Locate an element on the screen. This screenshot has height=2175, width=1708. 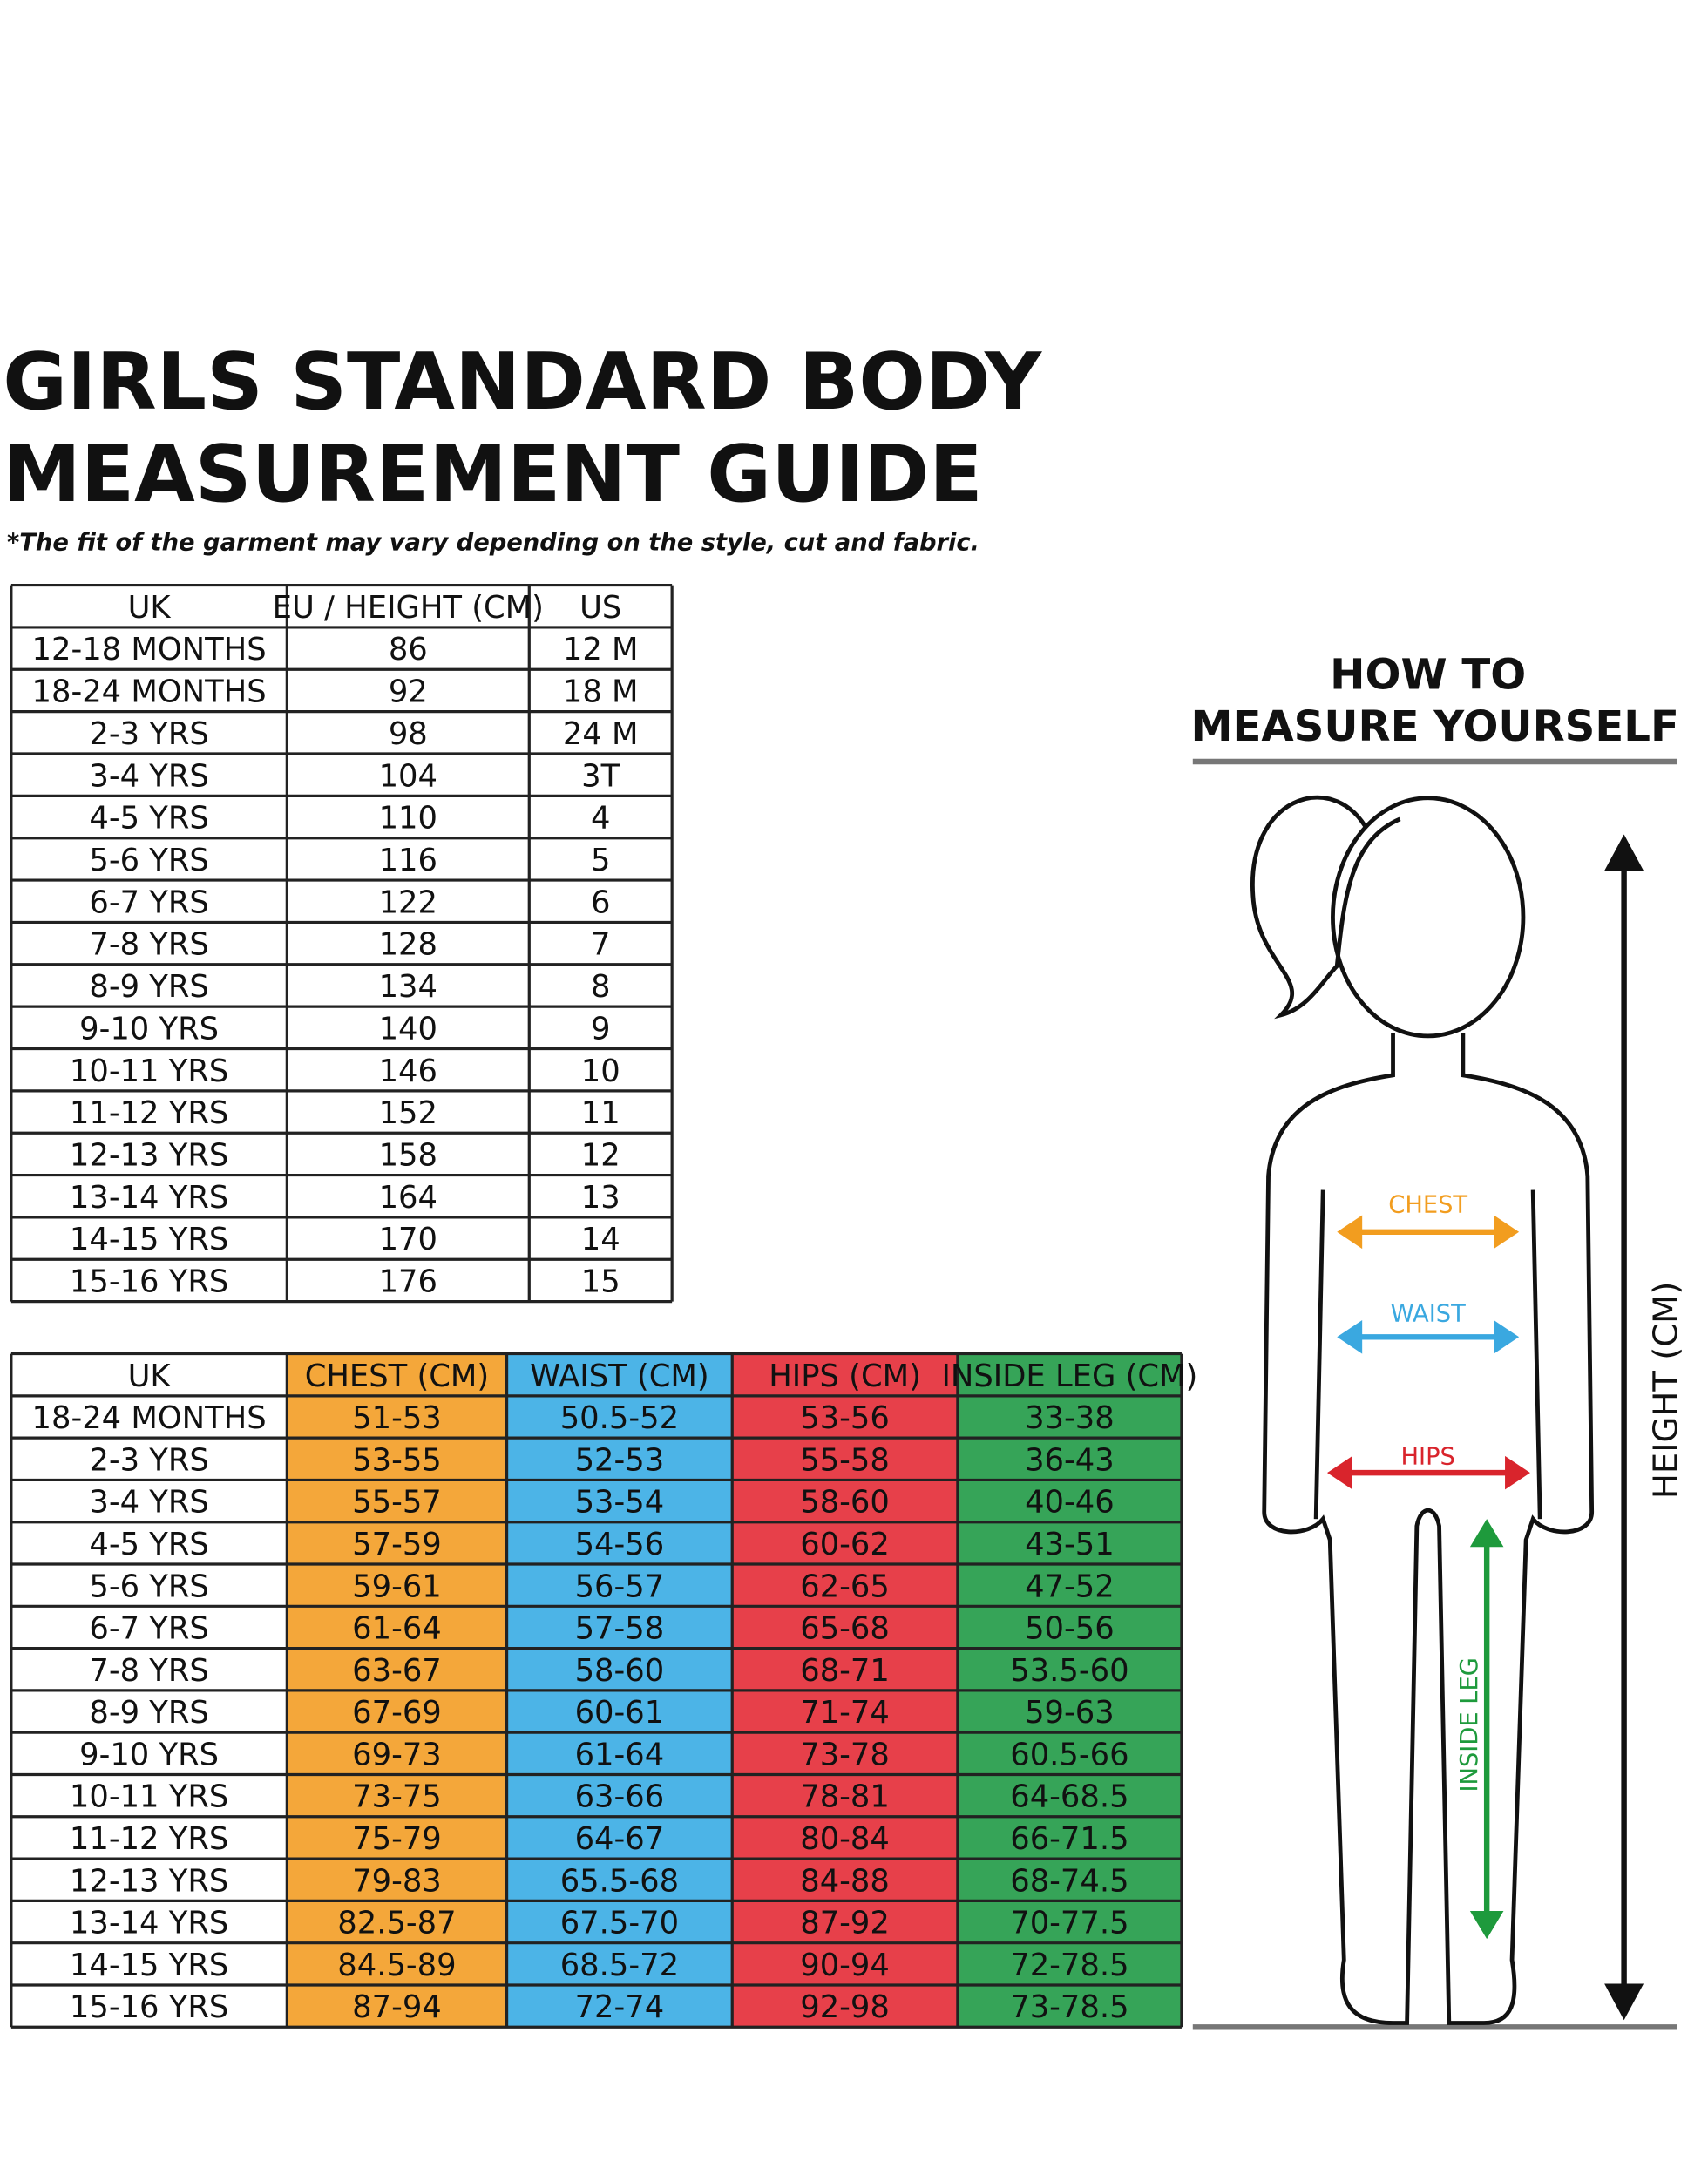
cell-text: 68-71 is located at coordinates (845, 1671).